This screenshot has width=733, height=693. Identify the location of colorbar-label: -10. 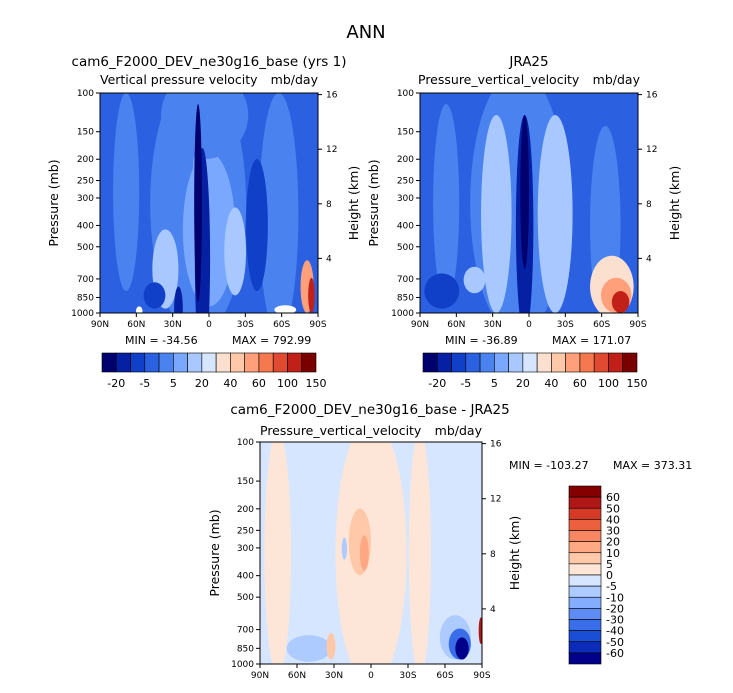
(615, 597).